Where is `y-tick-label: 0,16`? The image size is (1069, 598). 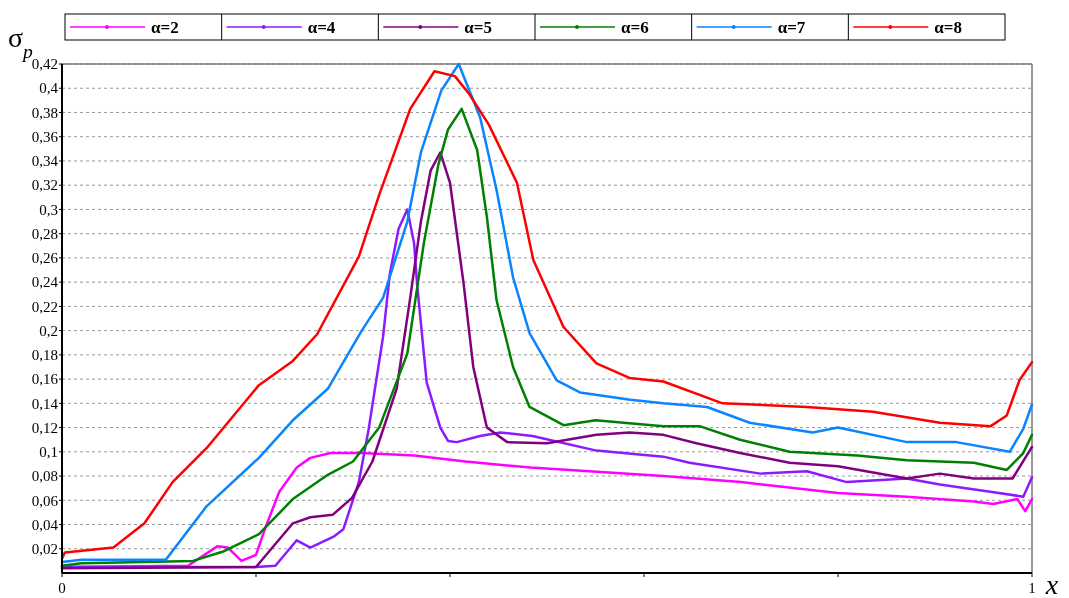 y-tick-label: 0,16 is located at coordinates (45, 379).